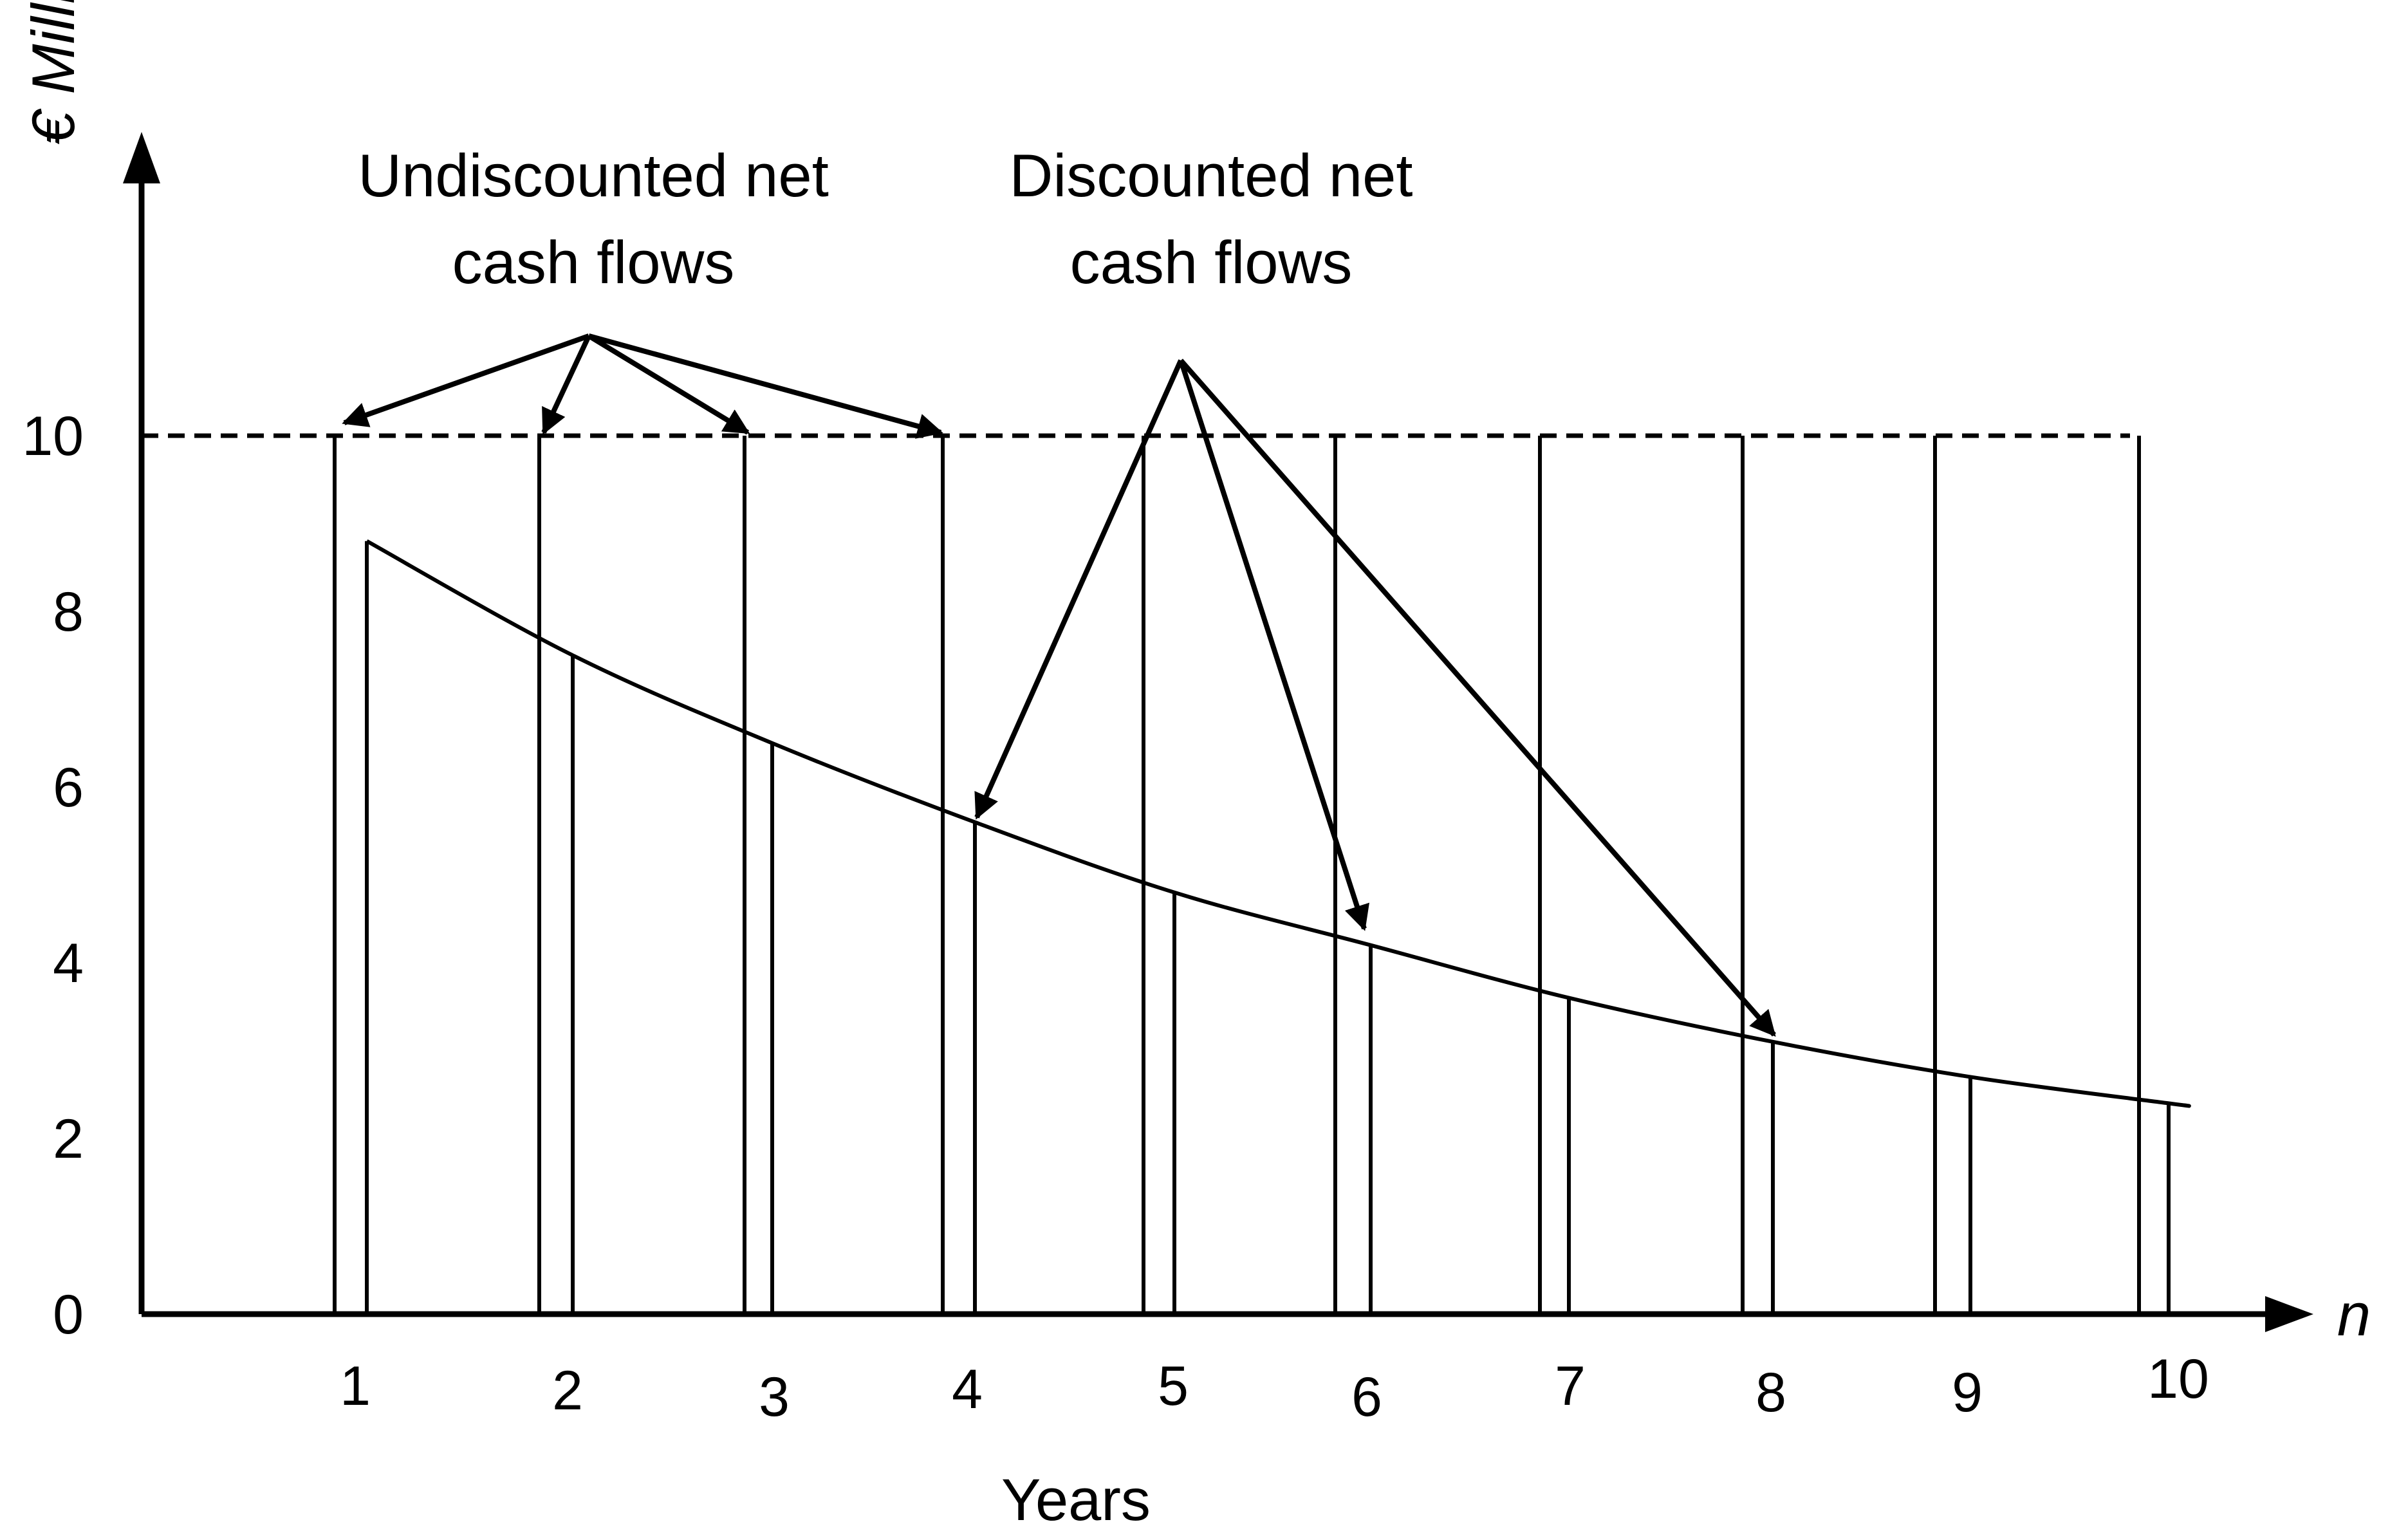 The image size is (2408, 1540). What do you see at coordinates (53, 72) in the screenshot?
I see `y-axis-title: € Million` at bounding box center [53, 72].